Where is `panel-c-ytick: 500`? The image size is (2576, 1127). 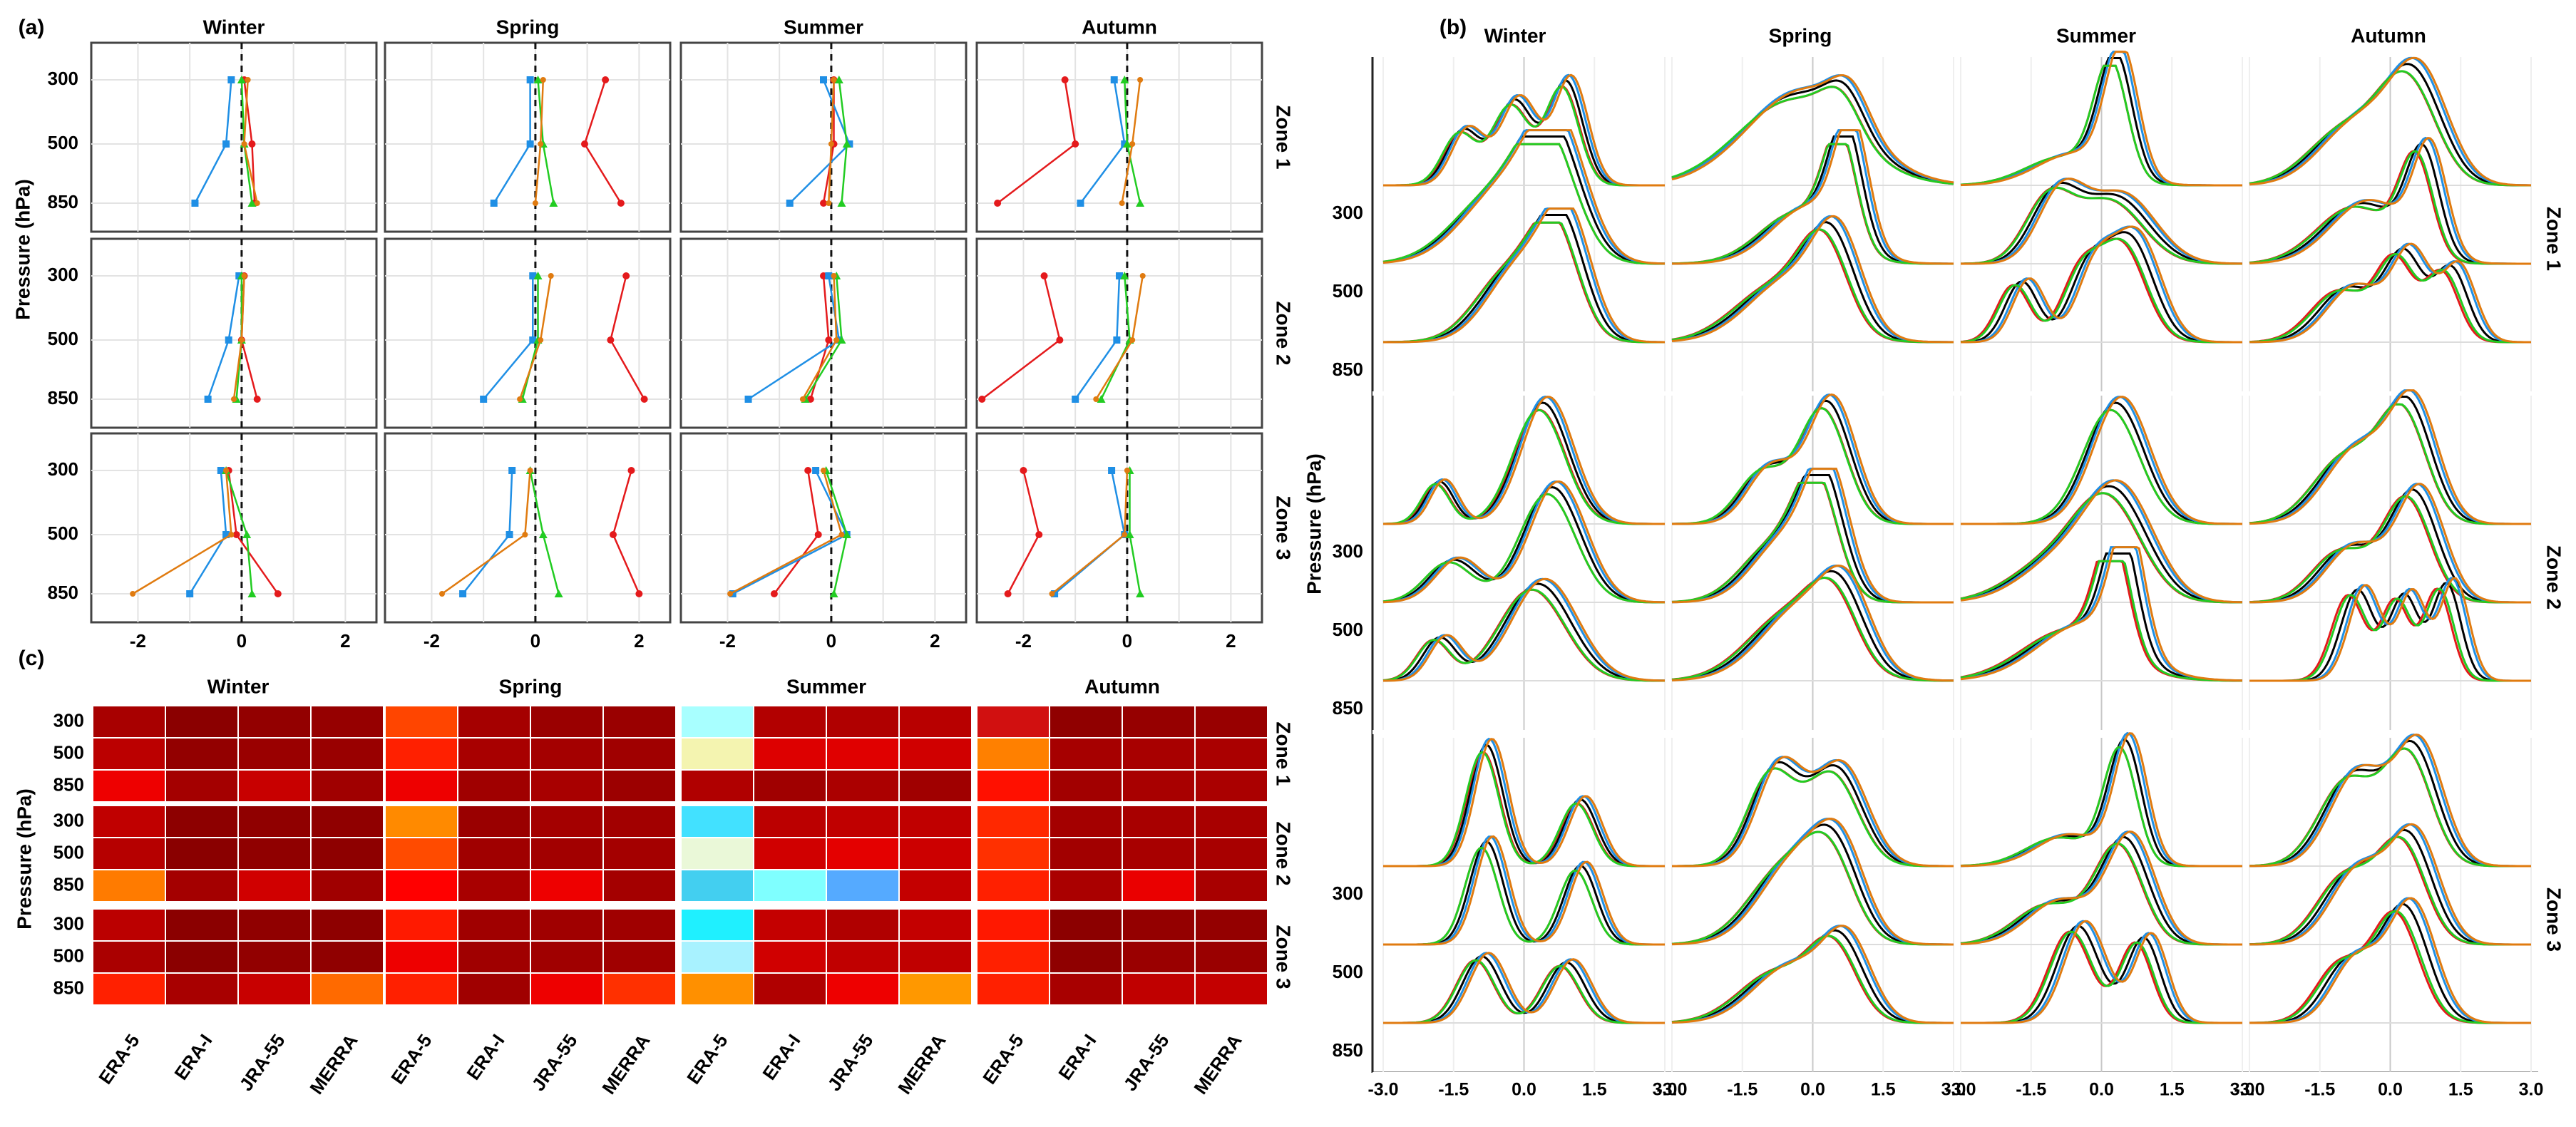 panel-c-ytick: 500 is located at coordinates (68, 852).